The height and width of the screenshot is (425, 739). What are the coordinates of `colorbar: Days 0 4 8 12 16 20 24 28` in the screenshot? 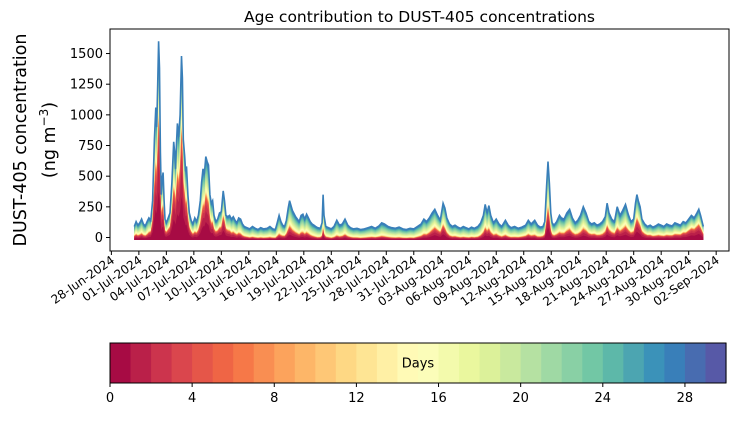 It's located at (416, 374).